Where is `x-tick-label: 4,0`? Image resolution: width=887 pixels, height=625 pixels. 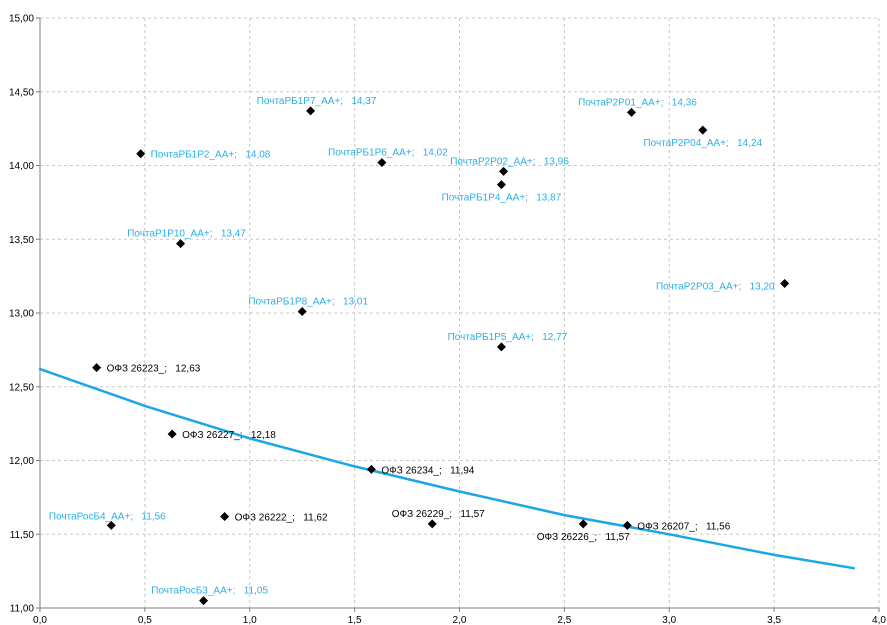
x-tick-label: 4,0 is located at coordinates (879, 620).